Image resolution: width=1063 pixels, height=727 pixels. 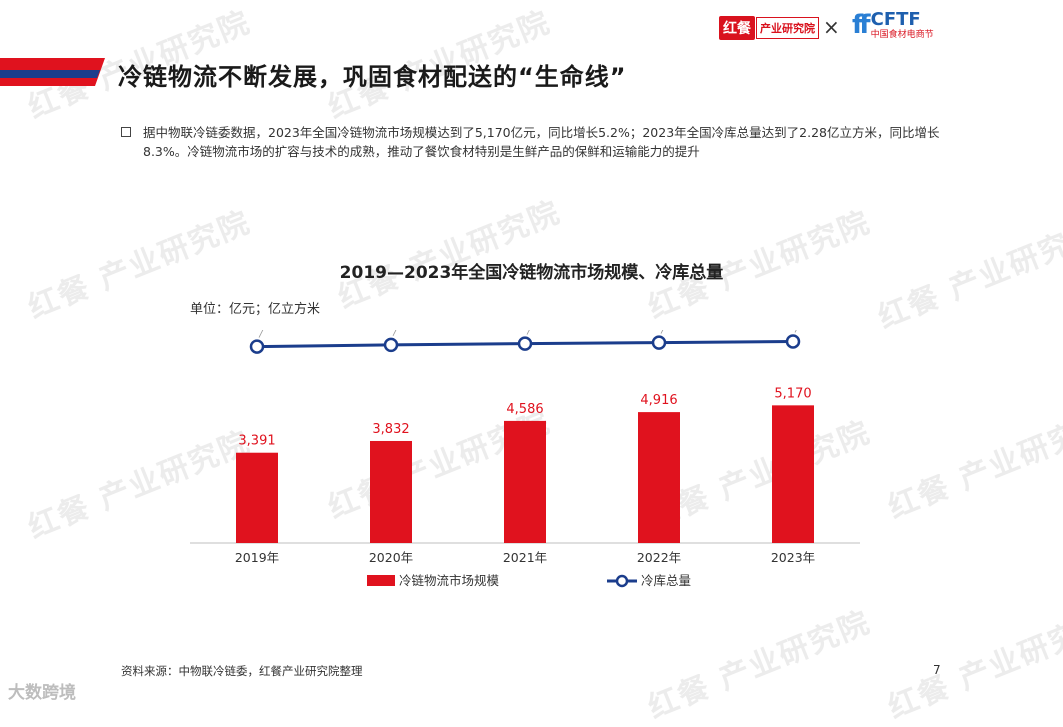 What do you see at coordinates (658, 400) in the screenshot?
I see `bar-data-label: 4,916` at bounding box center [658, 400].